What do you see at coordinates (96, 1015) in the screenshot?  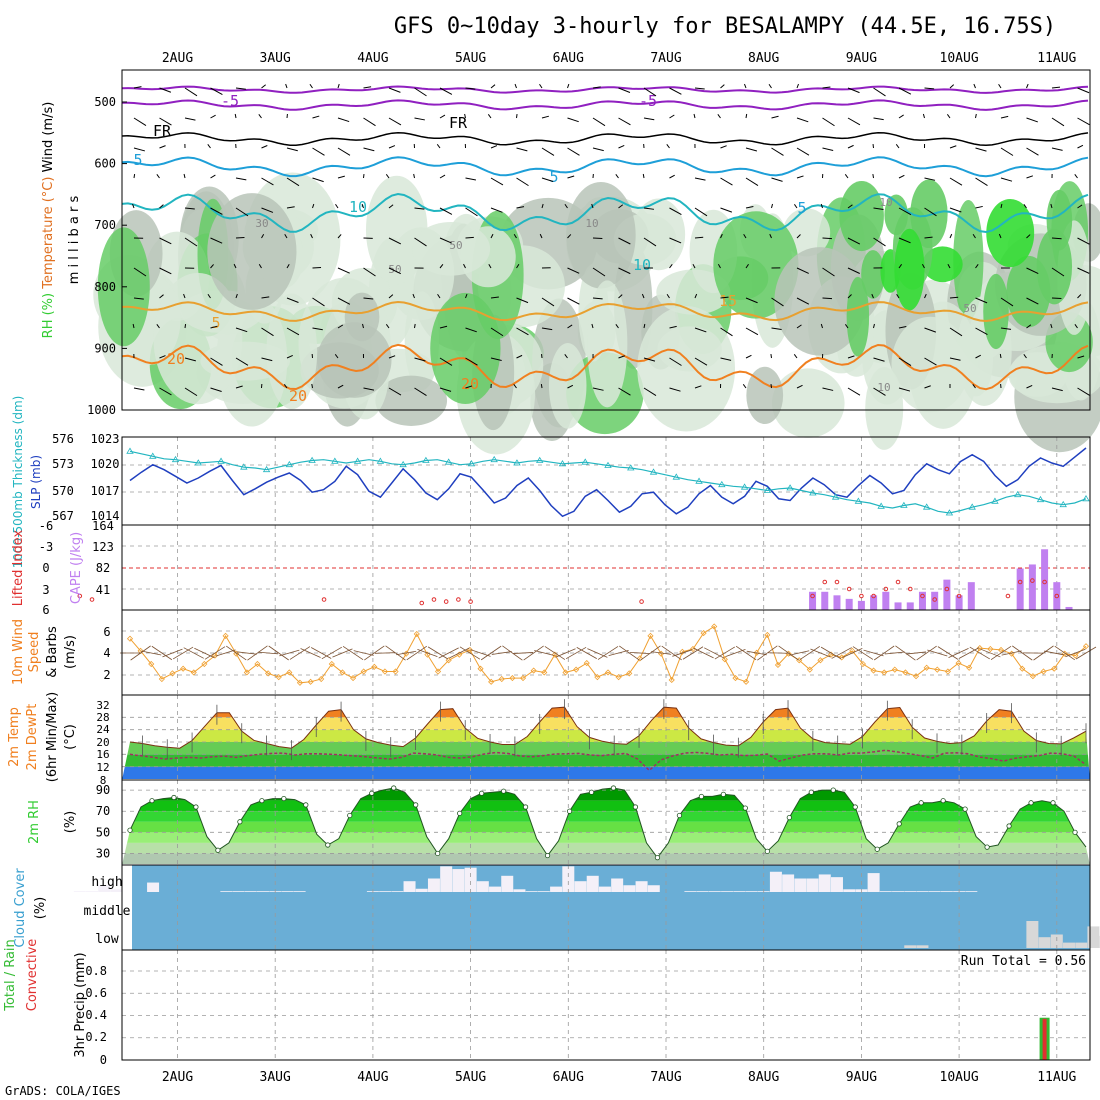 I see `precip-tick: 0.4` at bounding box center [96, 1015].